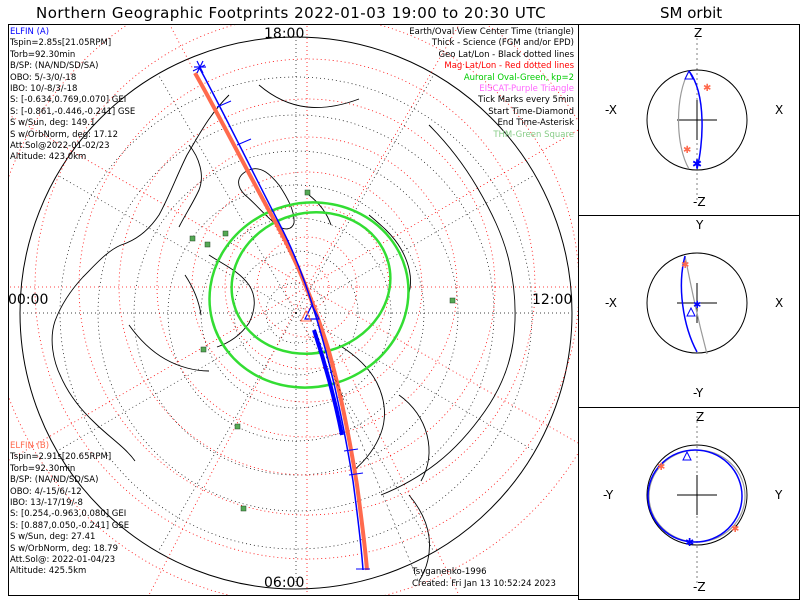 Image resolution: width=800 pixels, height=600 pixels. What do you see at coordinates (200, 67) in the screenshot?
I see `end-asterisk-a` at bounding box center [200, 67].